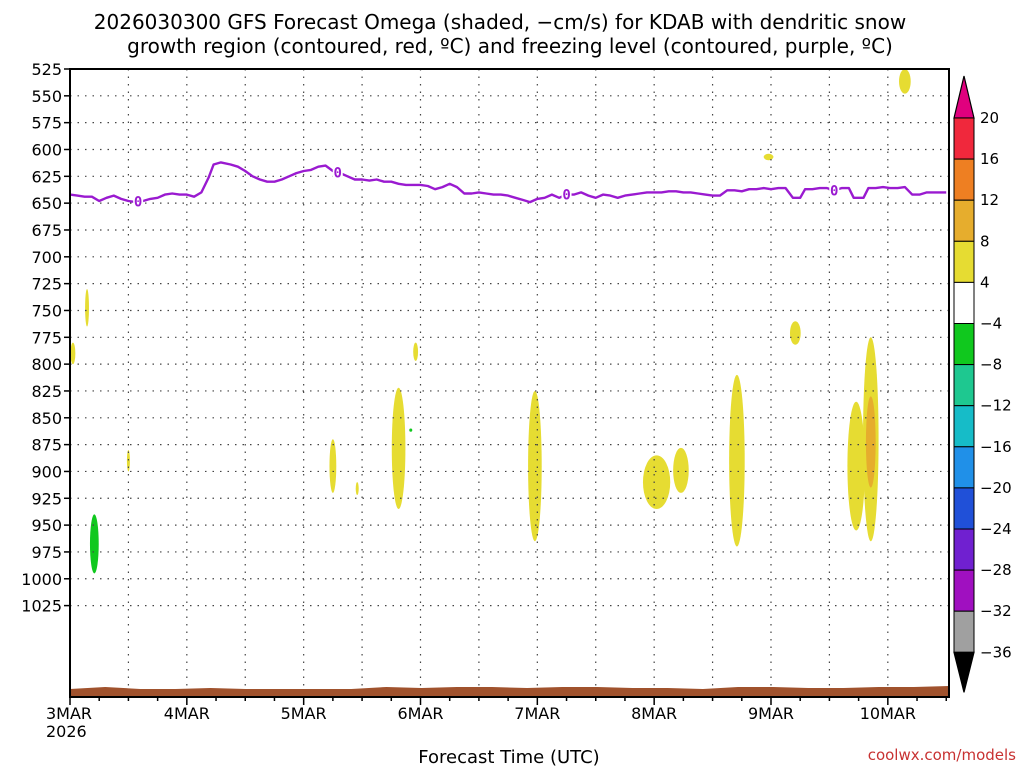  Describe the element at coordinates (996, 406) in the screenshot. I see `colorbar-label-7: −12` at that location.